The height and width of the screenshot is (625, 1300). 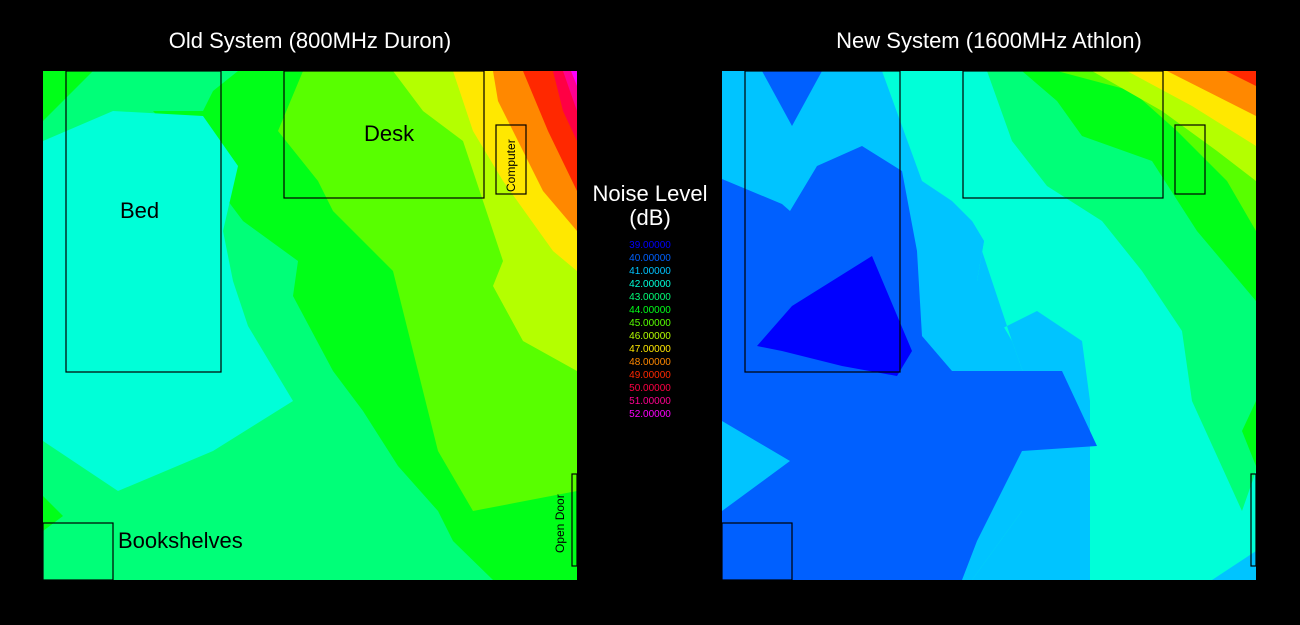 I want to click on desk-label: Desk, so click(x=389, y=133).